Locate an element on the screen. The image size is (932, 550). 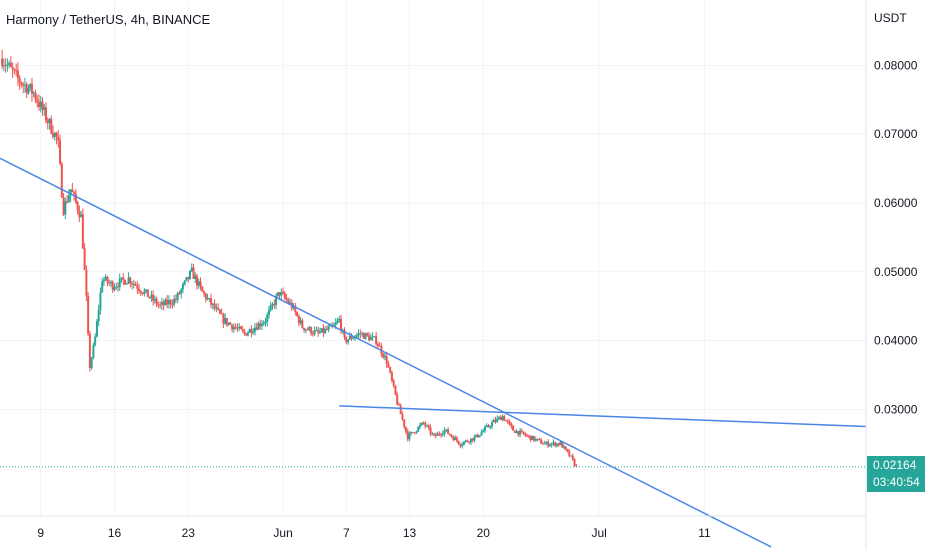
x-tick-label: 11 is located at coordinates (704, 533).